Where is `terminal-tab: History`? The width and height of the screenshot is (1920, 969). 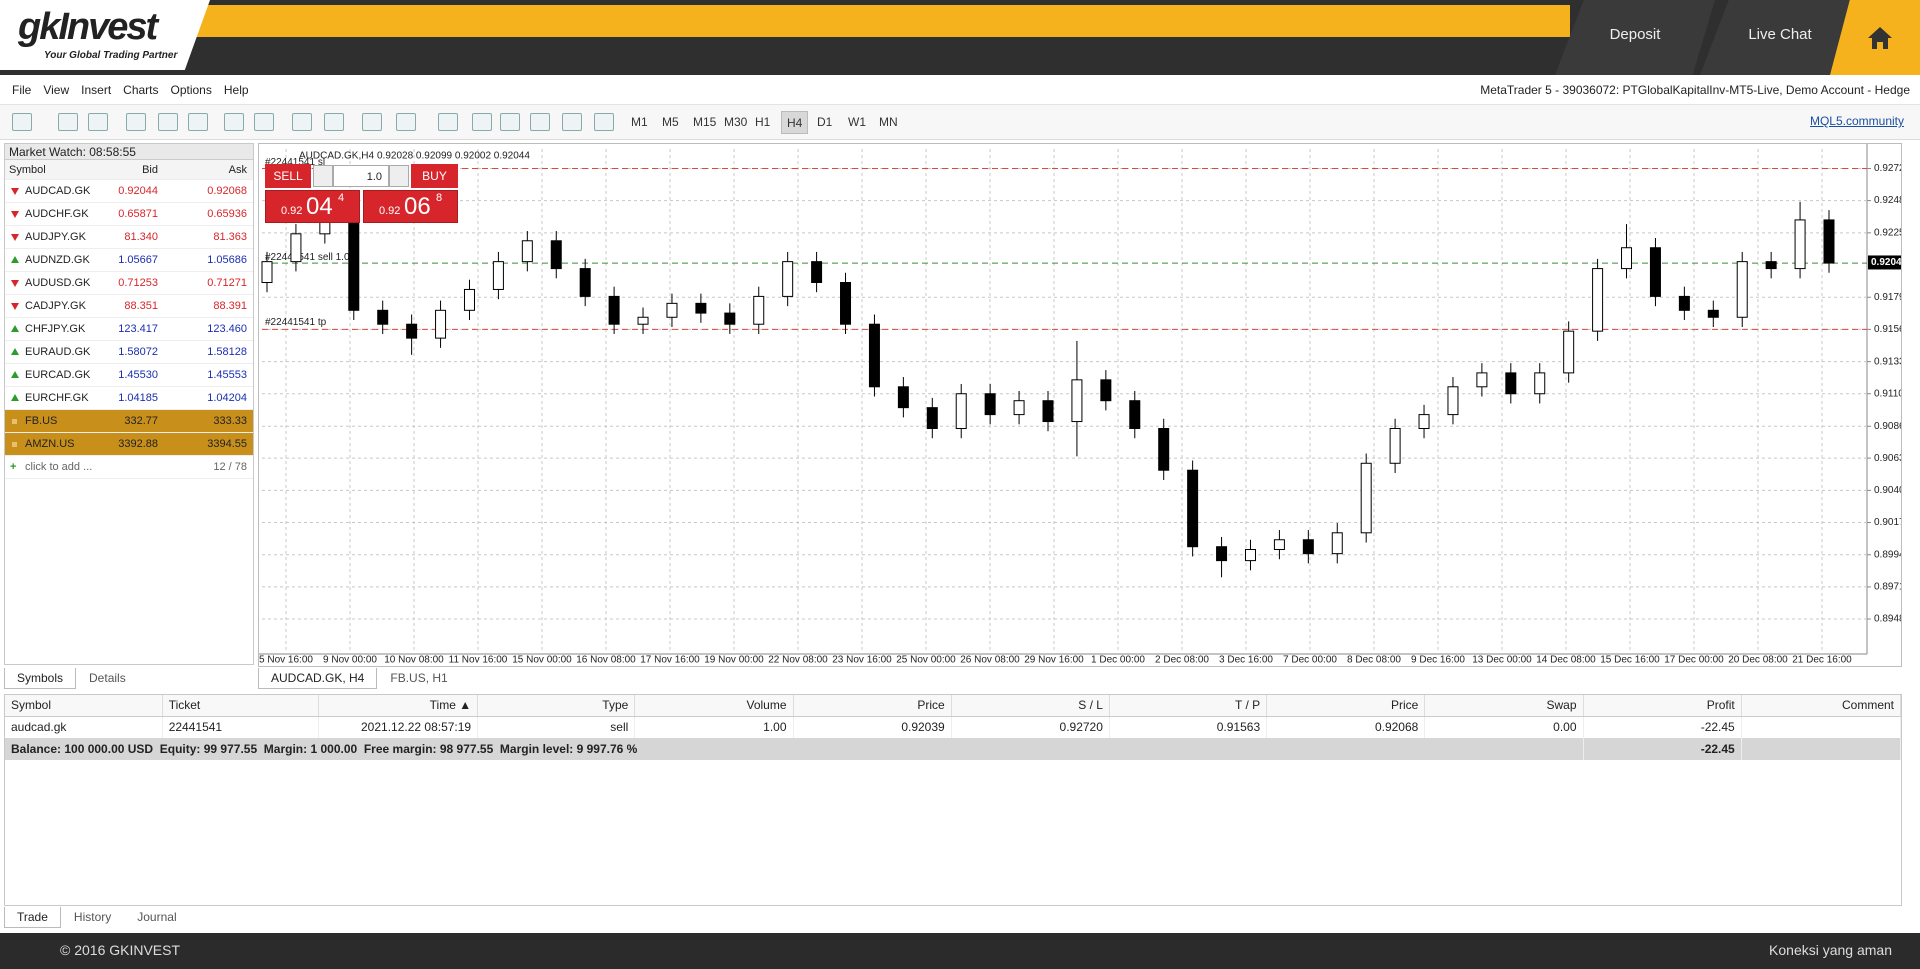
terminal-tab: History is located at coordinates (92, 917).